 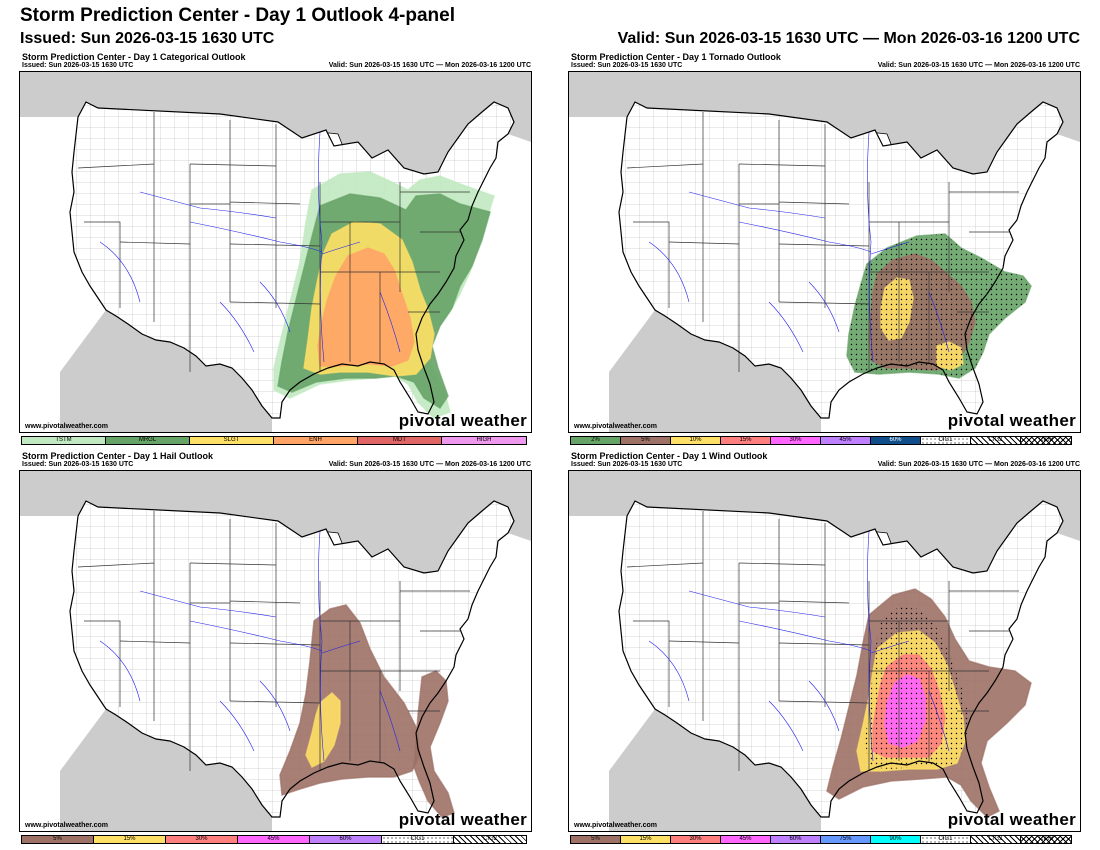 What do you see at coordinates (64, 440) in the screenshot?
I see `legend-item: TSTM` at bounding box center [64, 440].